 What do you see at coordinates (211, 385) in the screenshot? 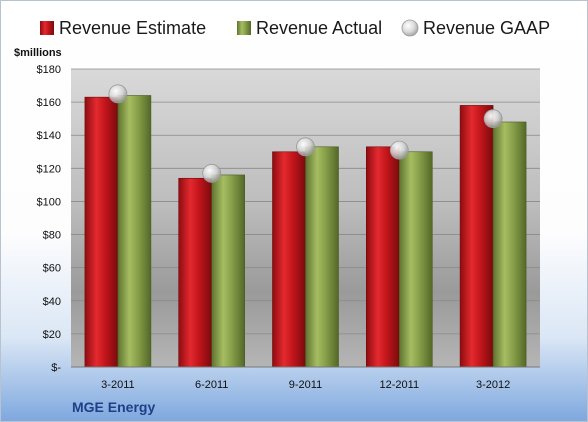
I see `x-tick-label: 6-2011` at bounding box center [211, 385].